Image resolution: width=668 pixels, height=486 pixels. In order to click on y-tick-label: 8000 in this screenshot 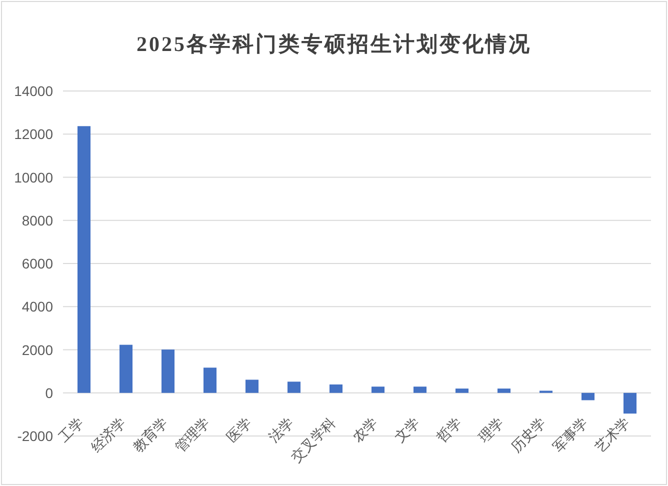, I will do `click(38, 220)`.